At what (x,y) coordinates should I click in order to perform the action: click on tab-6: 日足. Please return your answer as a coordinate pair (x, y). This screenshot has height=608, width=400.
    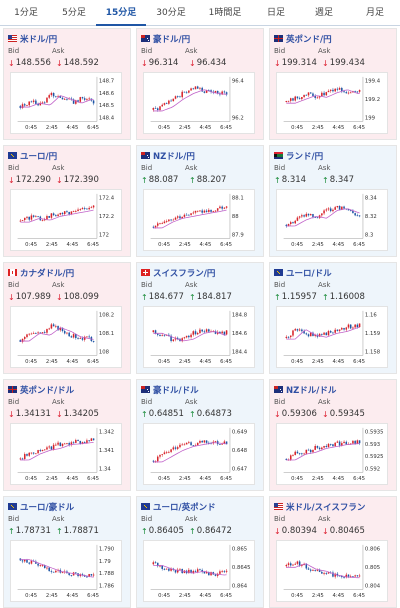
    Looking at the image, I should click on (275, 13).